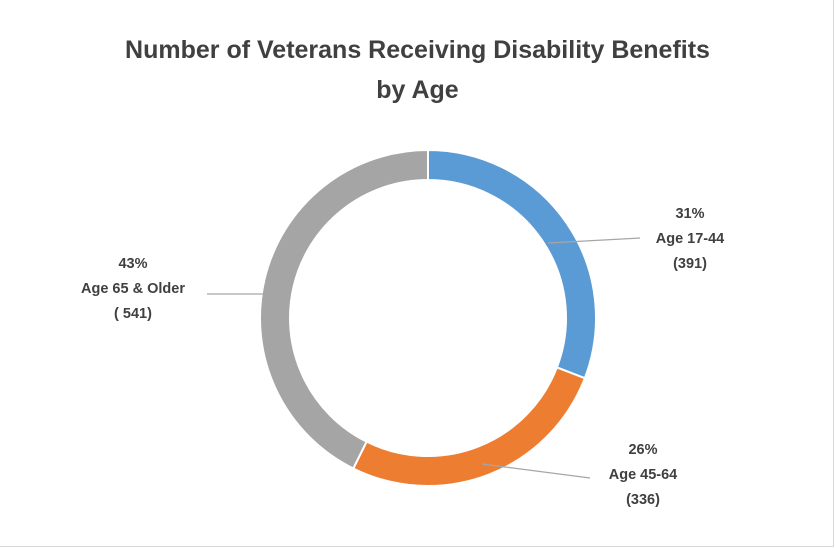  Describe the element at coordinates (133, 314) in the screenshot. I see `data-label-value-age-65-older: ( 541)` at that location.